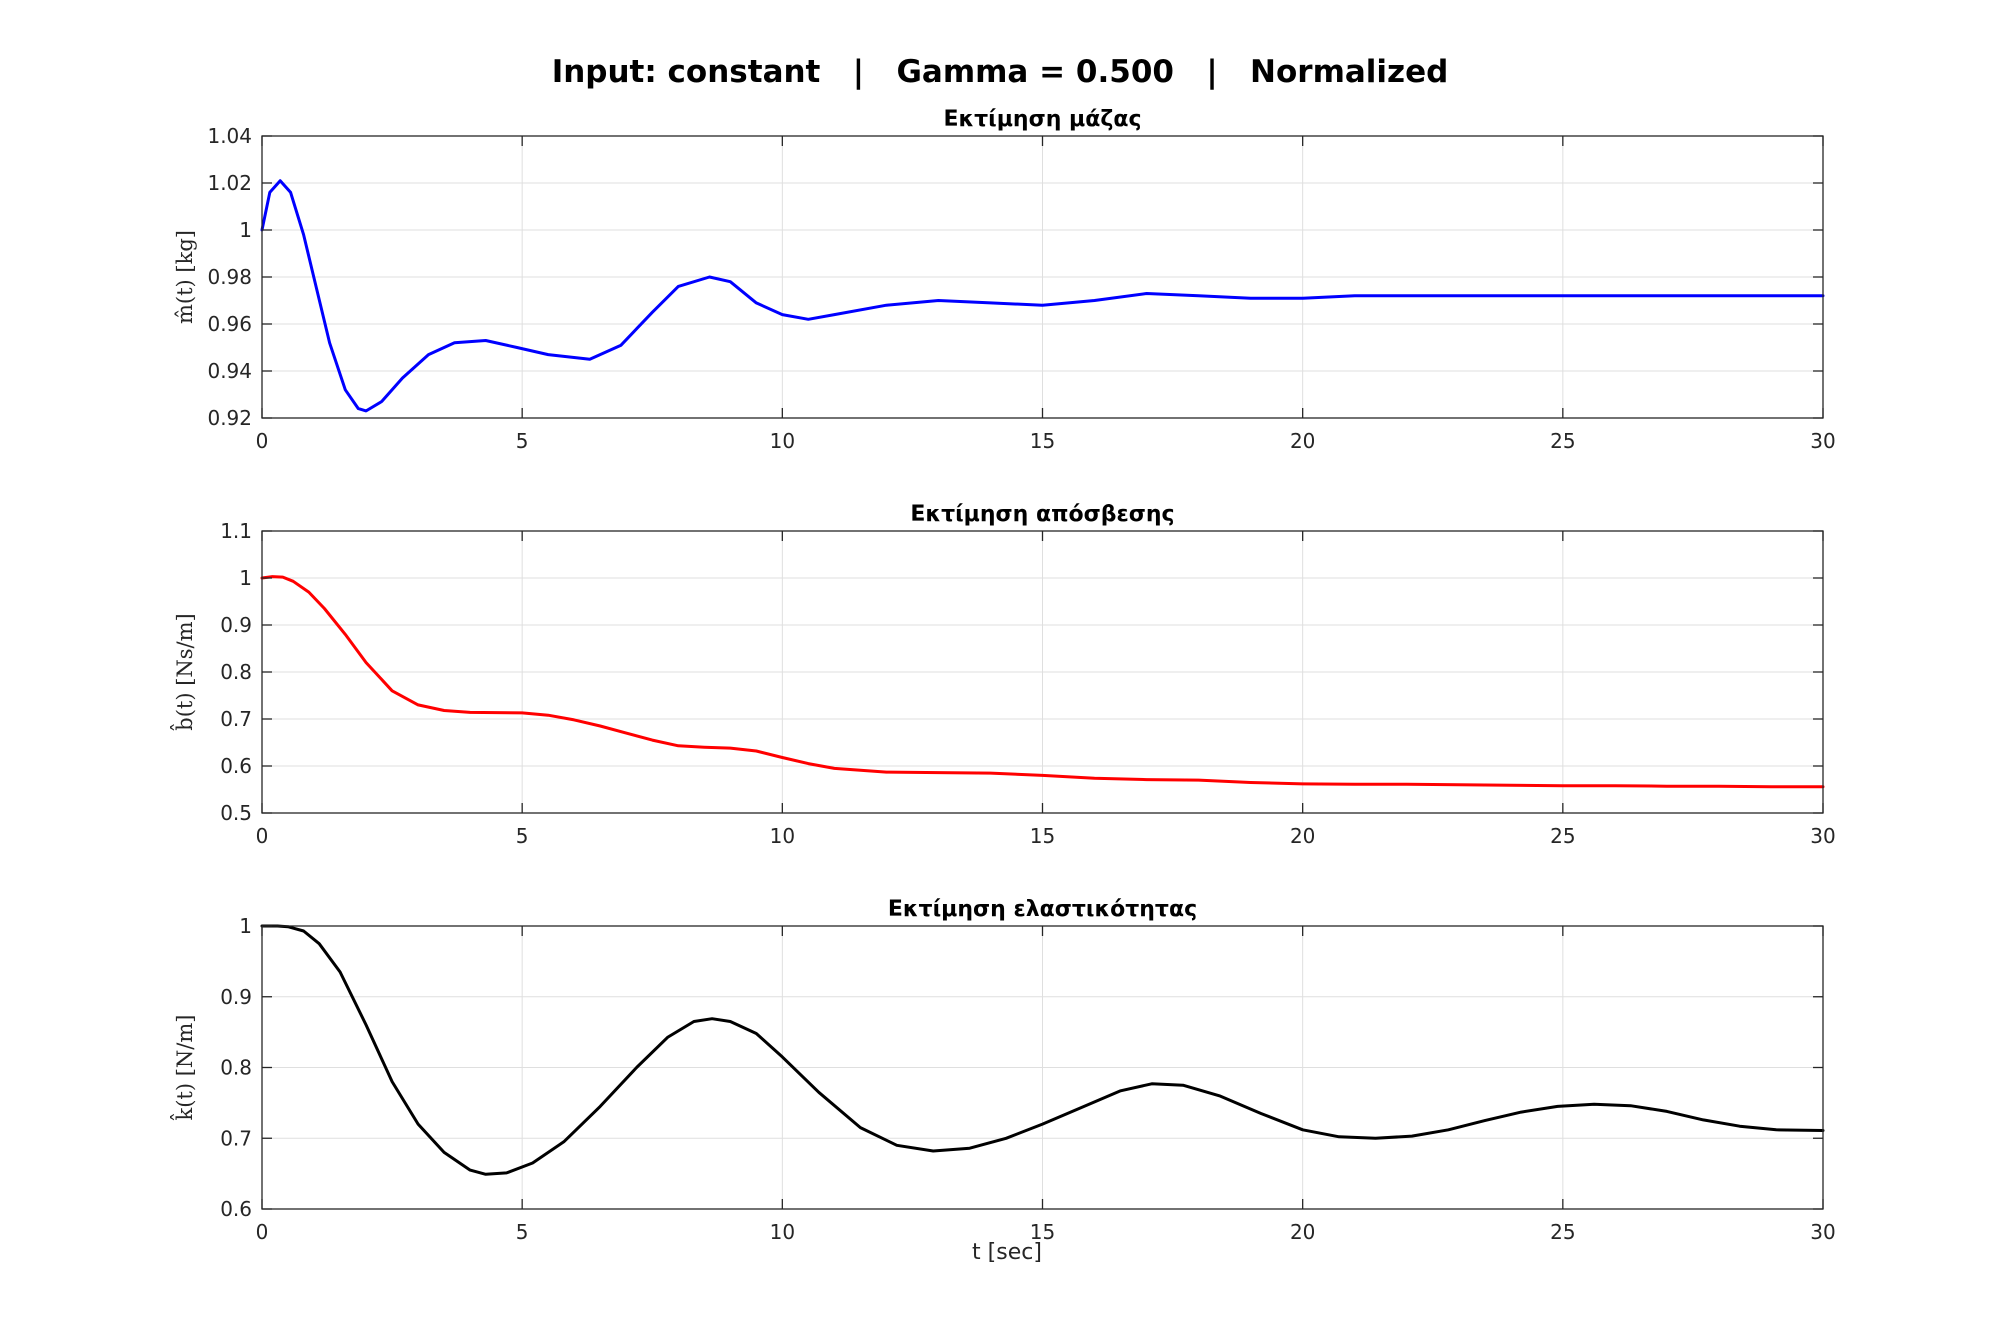 This screenshot has width=2000, height=1344. Describe the element at coordinates (1042, 1050) in the screenshot. I see `stiffness-series-line` at that location.